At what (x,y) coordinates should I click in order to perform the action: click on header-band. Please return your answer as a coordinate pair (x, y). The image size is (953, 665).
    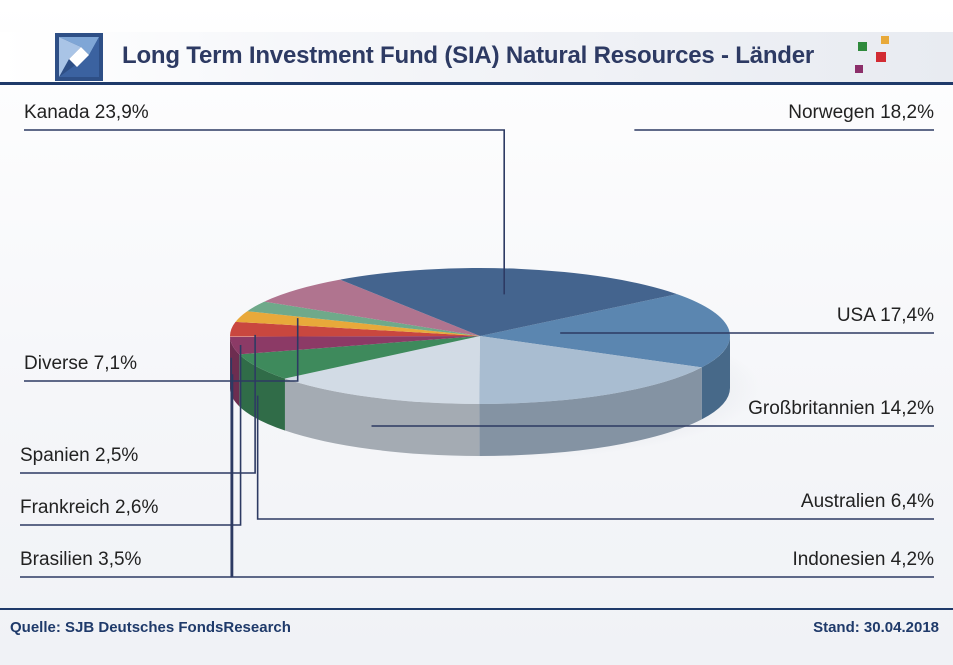
    Looking at the image, I should click on (476, 57).